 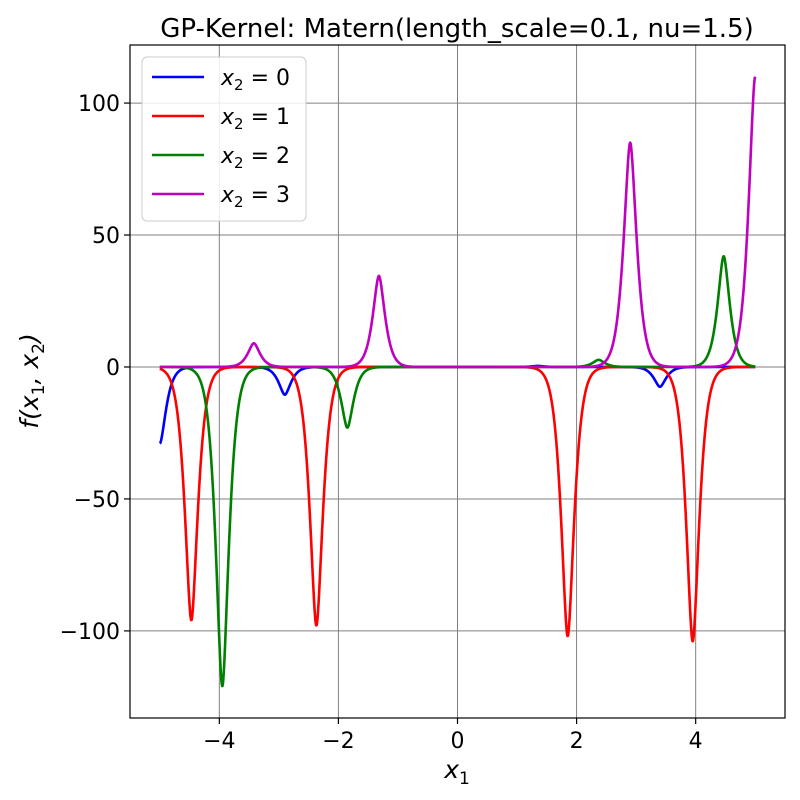 What do you see at coordinates (696, 741) in the screenshot?
I see `x-tick-label: 4` at bounding box center [696, 741].